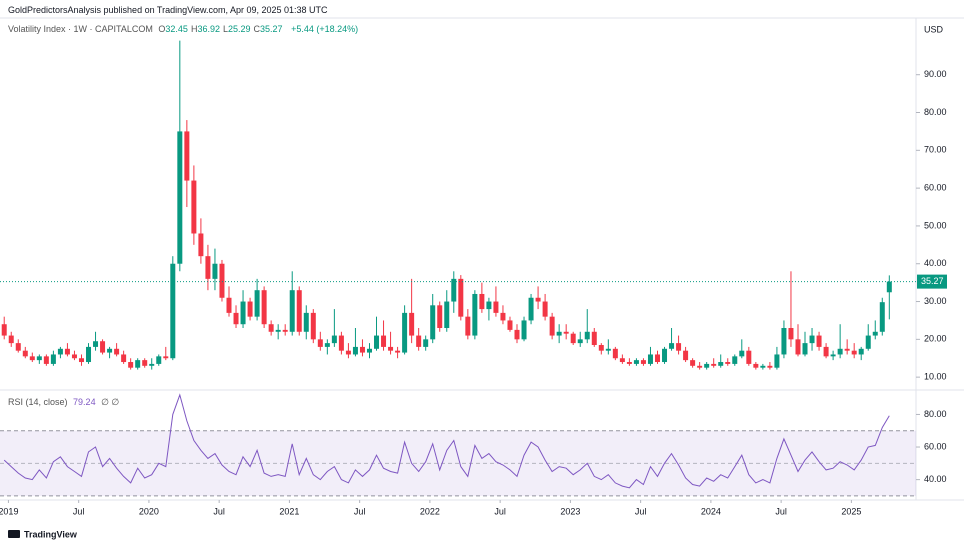  What do you see at coordinates (935, 225) in the screenshot?
I see `y-tick-label: 50.00` at bounding box center [935, 225].